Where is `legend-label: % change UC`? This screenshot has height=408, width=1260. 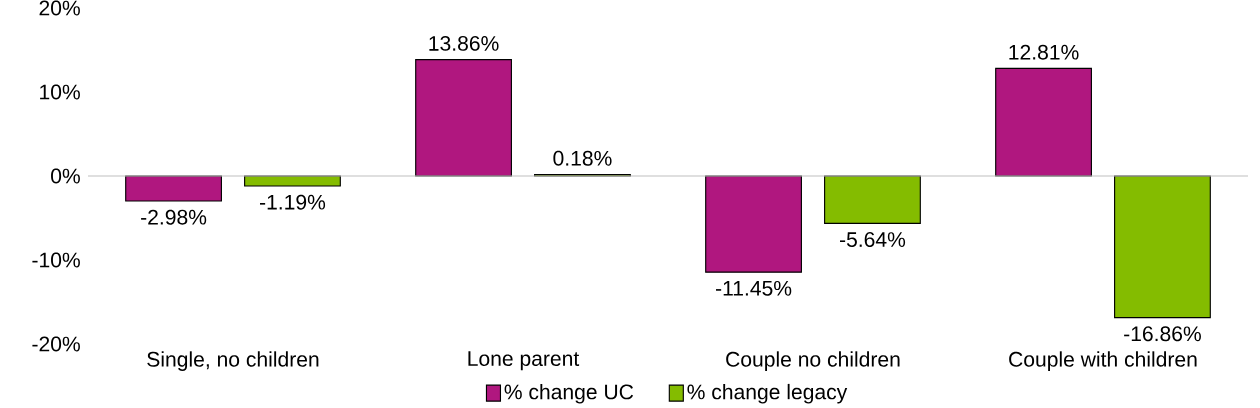
legend-label: % change UC is located at coordinates (569, 393).